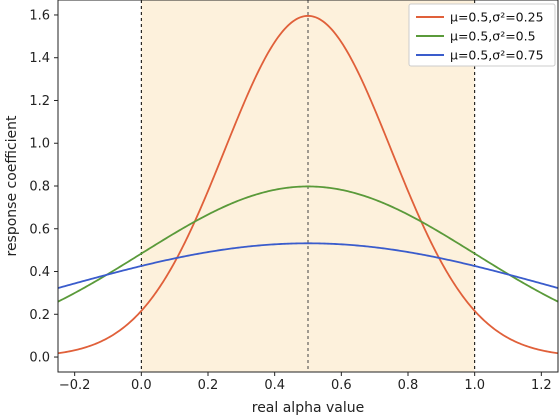 This screenshot has width=560, height=418. I want to click on x-tick-label: −0.2, so click(75, 385).